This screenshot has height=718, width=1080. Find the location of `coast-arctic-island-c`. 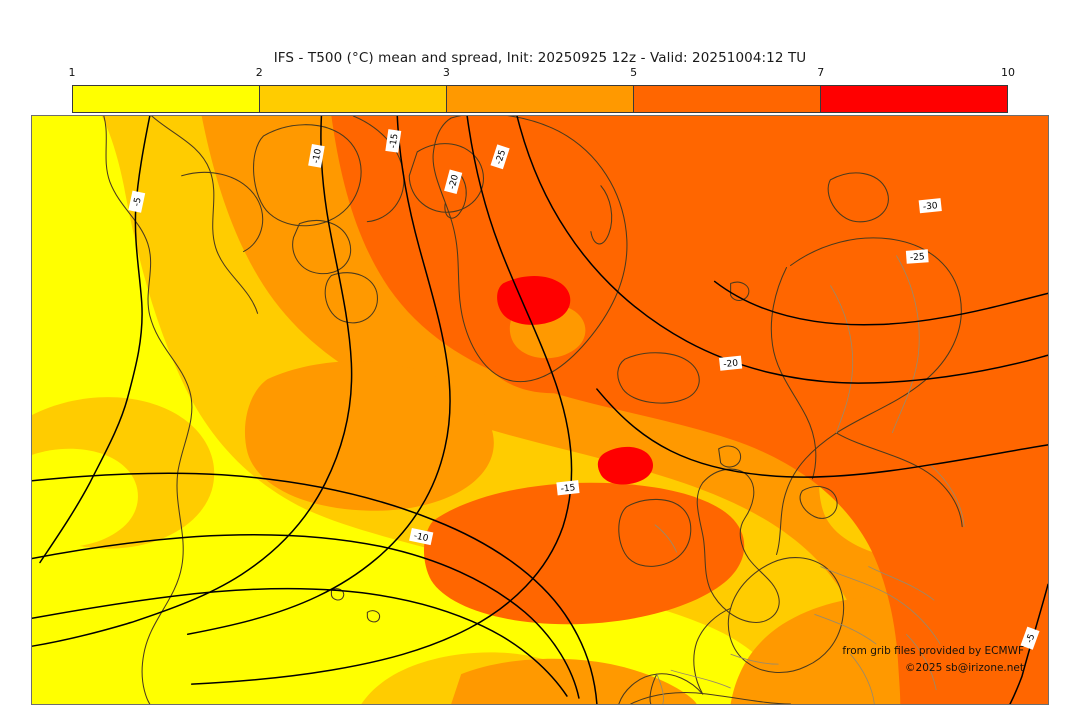

coast-arctic-island-c is located at coordinates (446, 178).